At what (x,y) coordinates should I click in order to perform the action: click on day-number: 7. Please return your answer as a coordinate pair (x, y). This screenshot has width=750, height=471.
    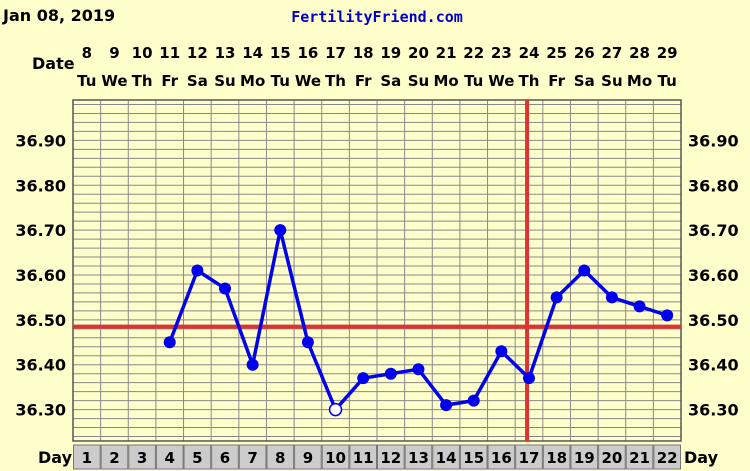
    Looking at the image, I should click on (252, 458).